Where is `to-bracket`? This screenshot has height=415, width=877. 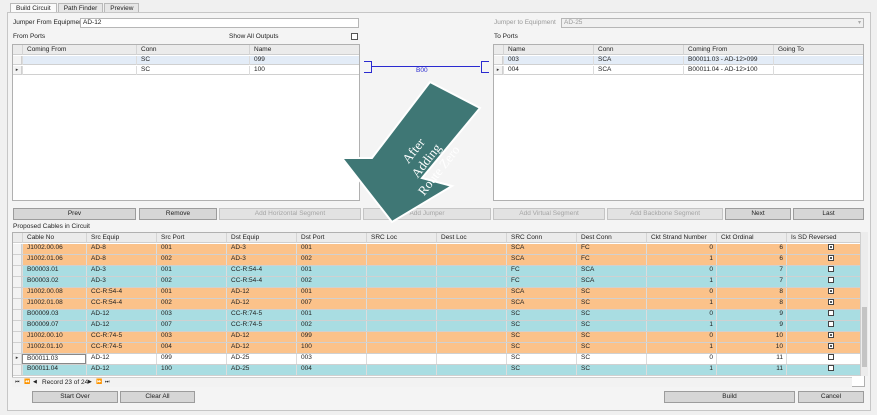 to-bracket is located at coordinates (485, 67).